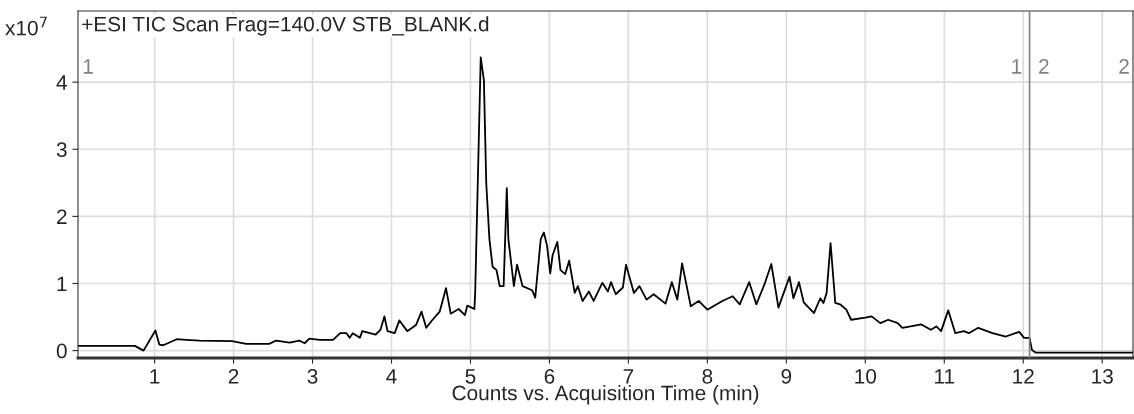  Describe the element at coordinates (1023, 376) in the screenshot. I see `x-tick-label: 12` at that location.